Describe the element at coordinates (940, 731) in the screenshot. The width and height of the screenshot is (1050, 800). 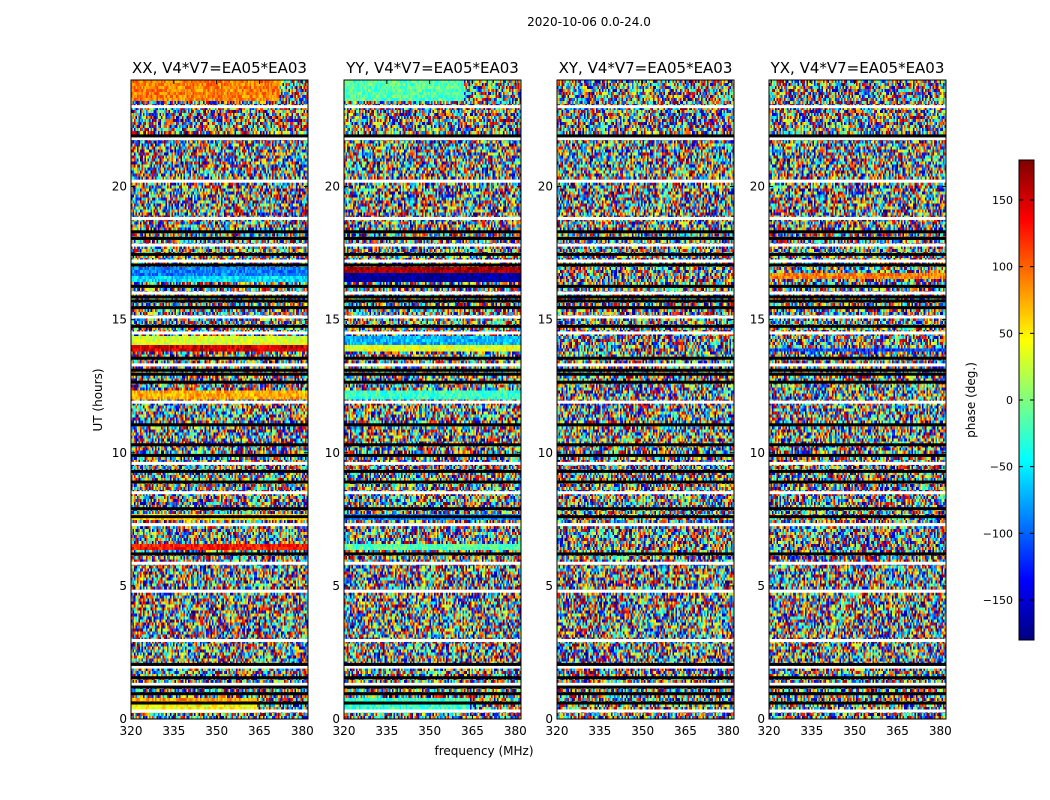
I see `x-tick-label: 380` at that location.